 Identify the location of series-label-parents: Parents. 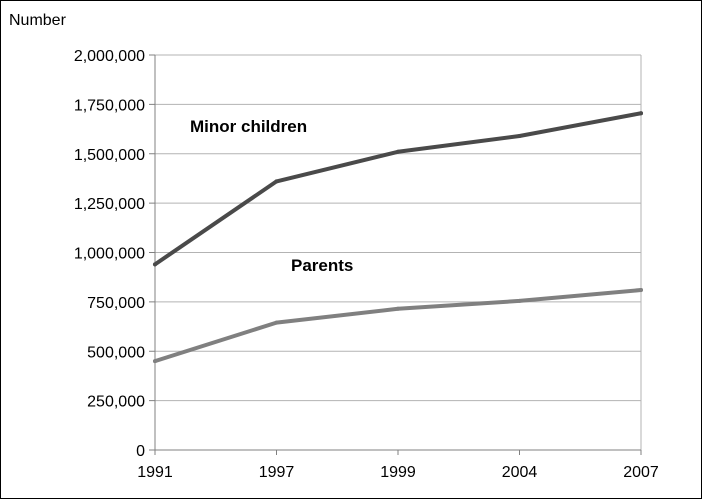
(322, 265).